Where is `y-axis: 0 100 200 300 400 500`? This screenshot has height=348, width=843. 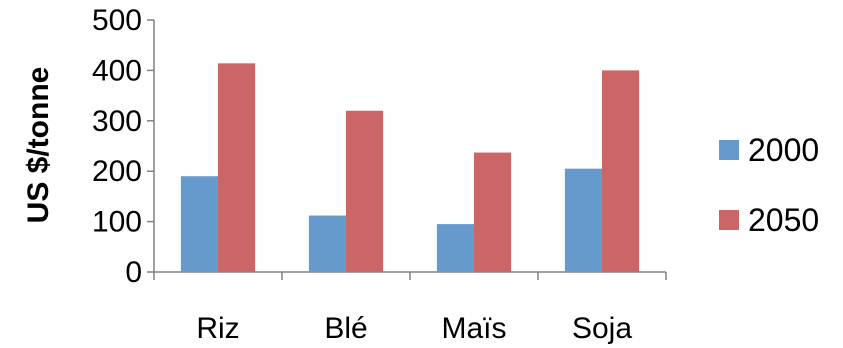 y-axis: 0 100 200 300 400 500 is located at coordinates (123, 146).